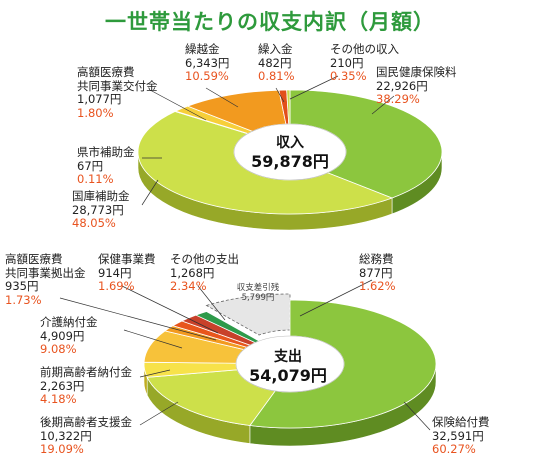 This screenshot has height=471, width=540. What do you see at coordinates (207, 62) in the screenshot?
I see `label-income-kurikoshi: 繰越金 6,343円 10.59%` at bounding box center [207, 62].